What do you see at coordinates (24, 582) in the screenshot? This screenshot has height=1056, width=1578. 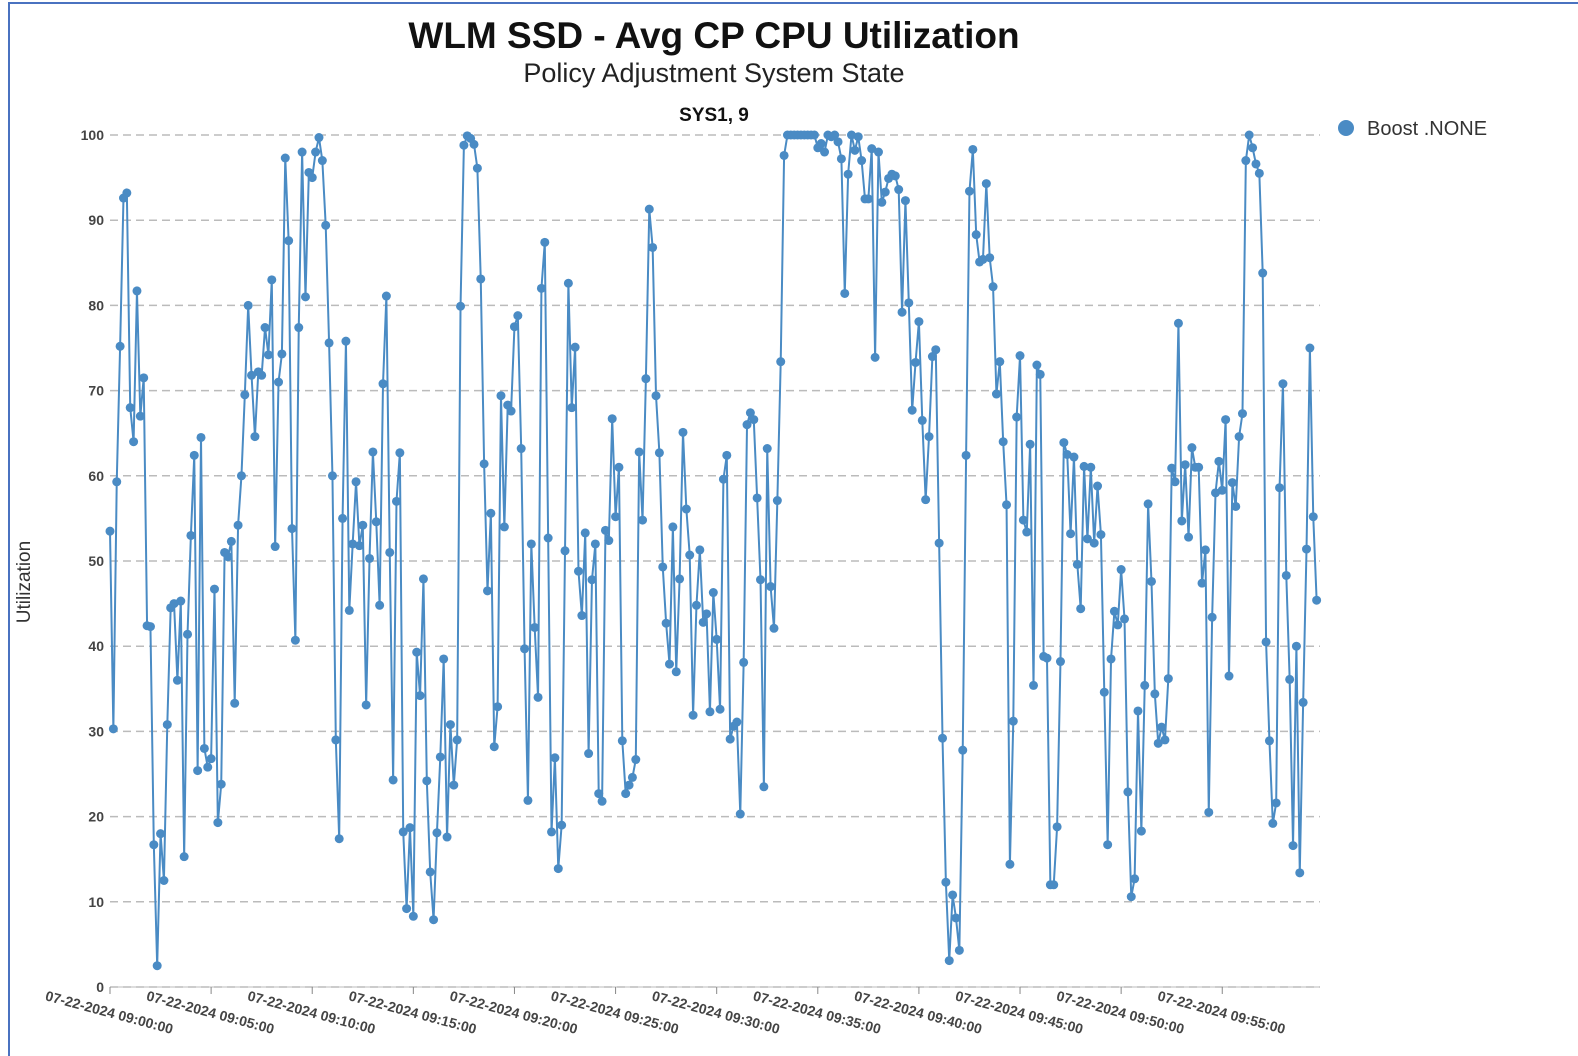 I see `y-axis-label: Utilization` at bounding box center [24, 582].